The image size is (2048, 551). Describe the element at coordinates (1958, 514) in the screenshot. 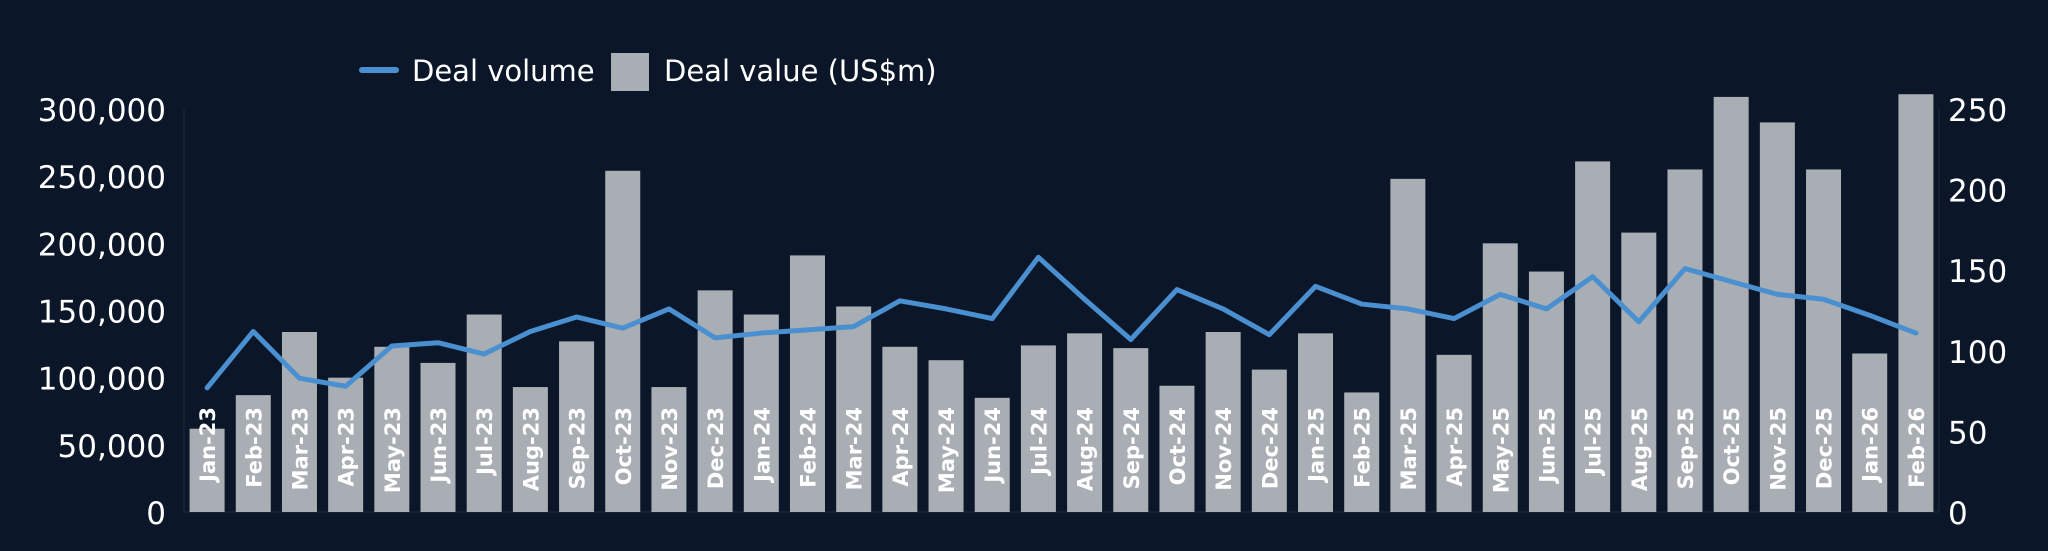

I see `right-tick-label: 0` at that location.